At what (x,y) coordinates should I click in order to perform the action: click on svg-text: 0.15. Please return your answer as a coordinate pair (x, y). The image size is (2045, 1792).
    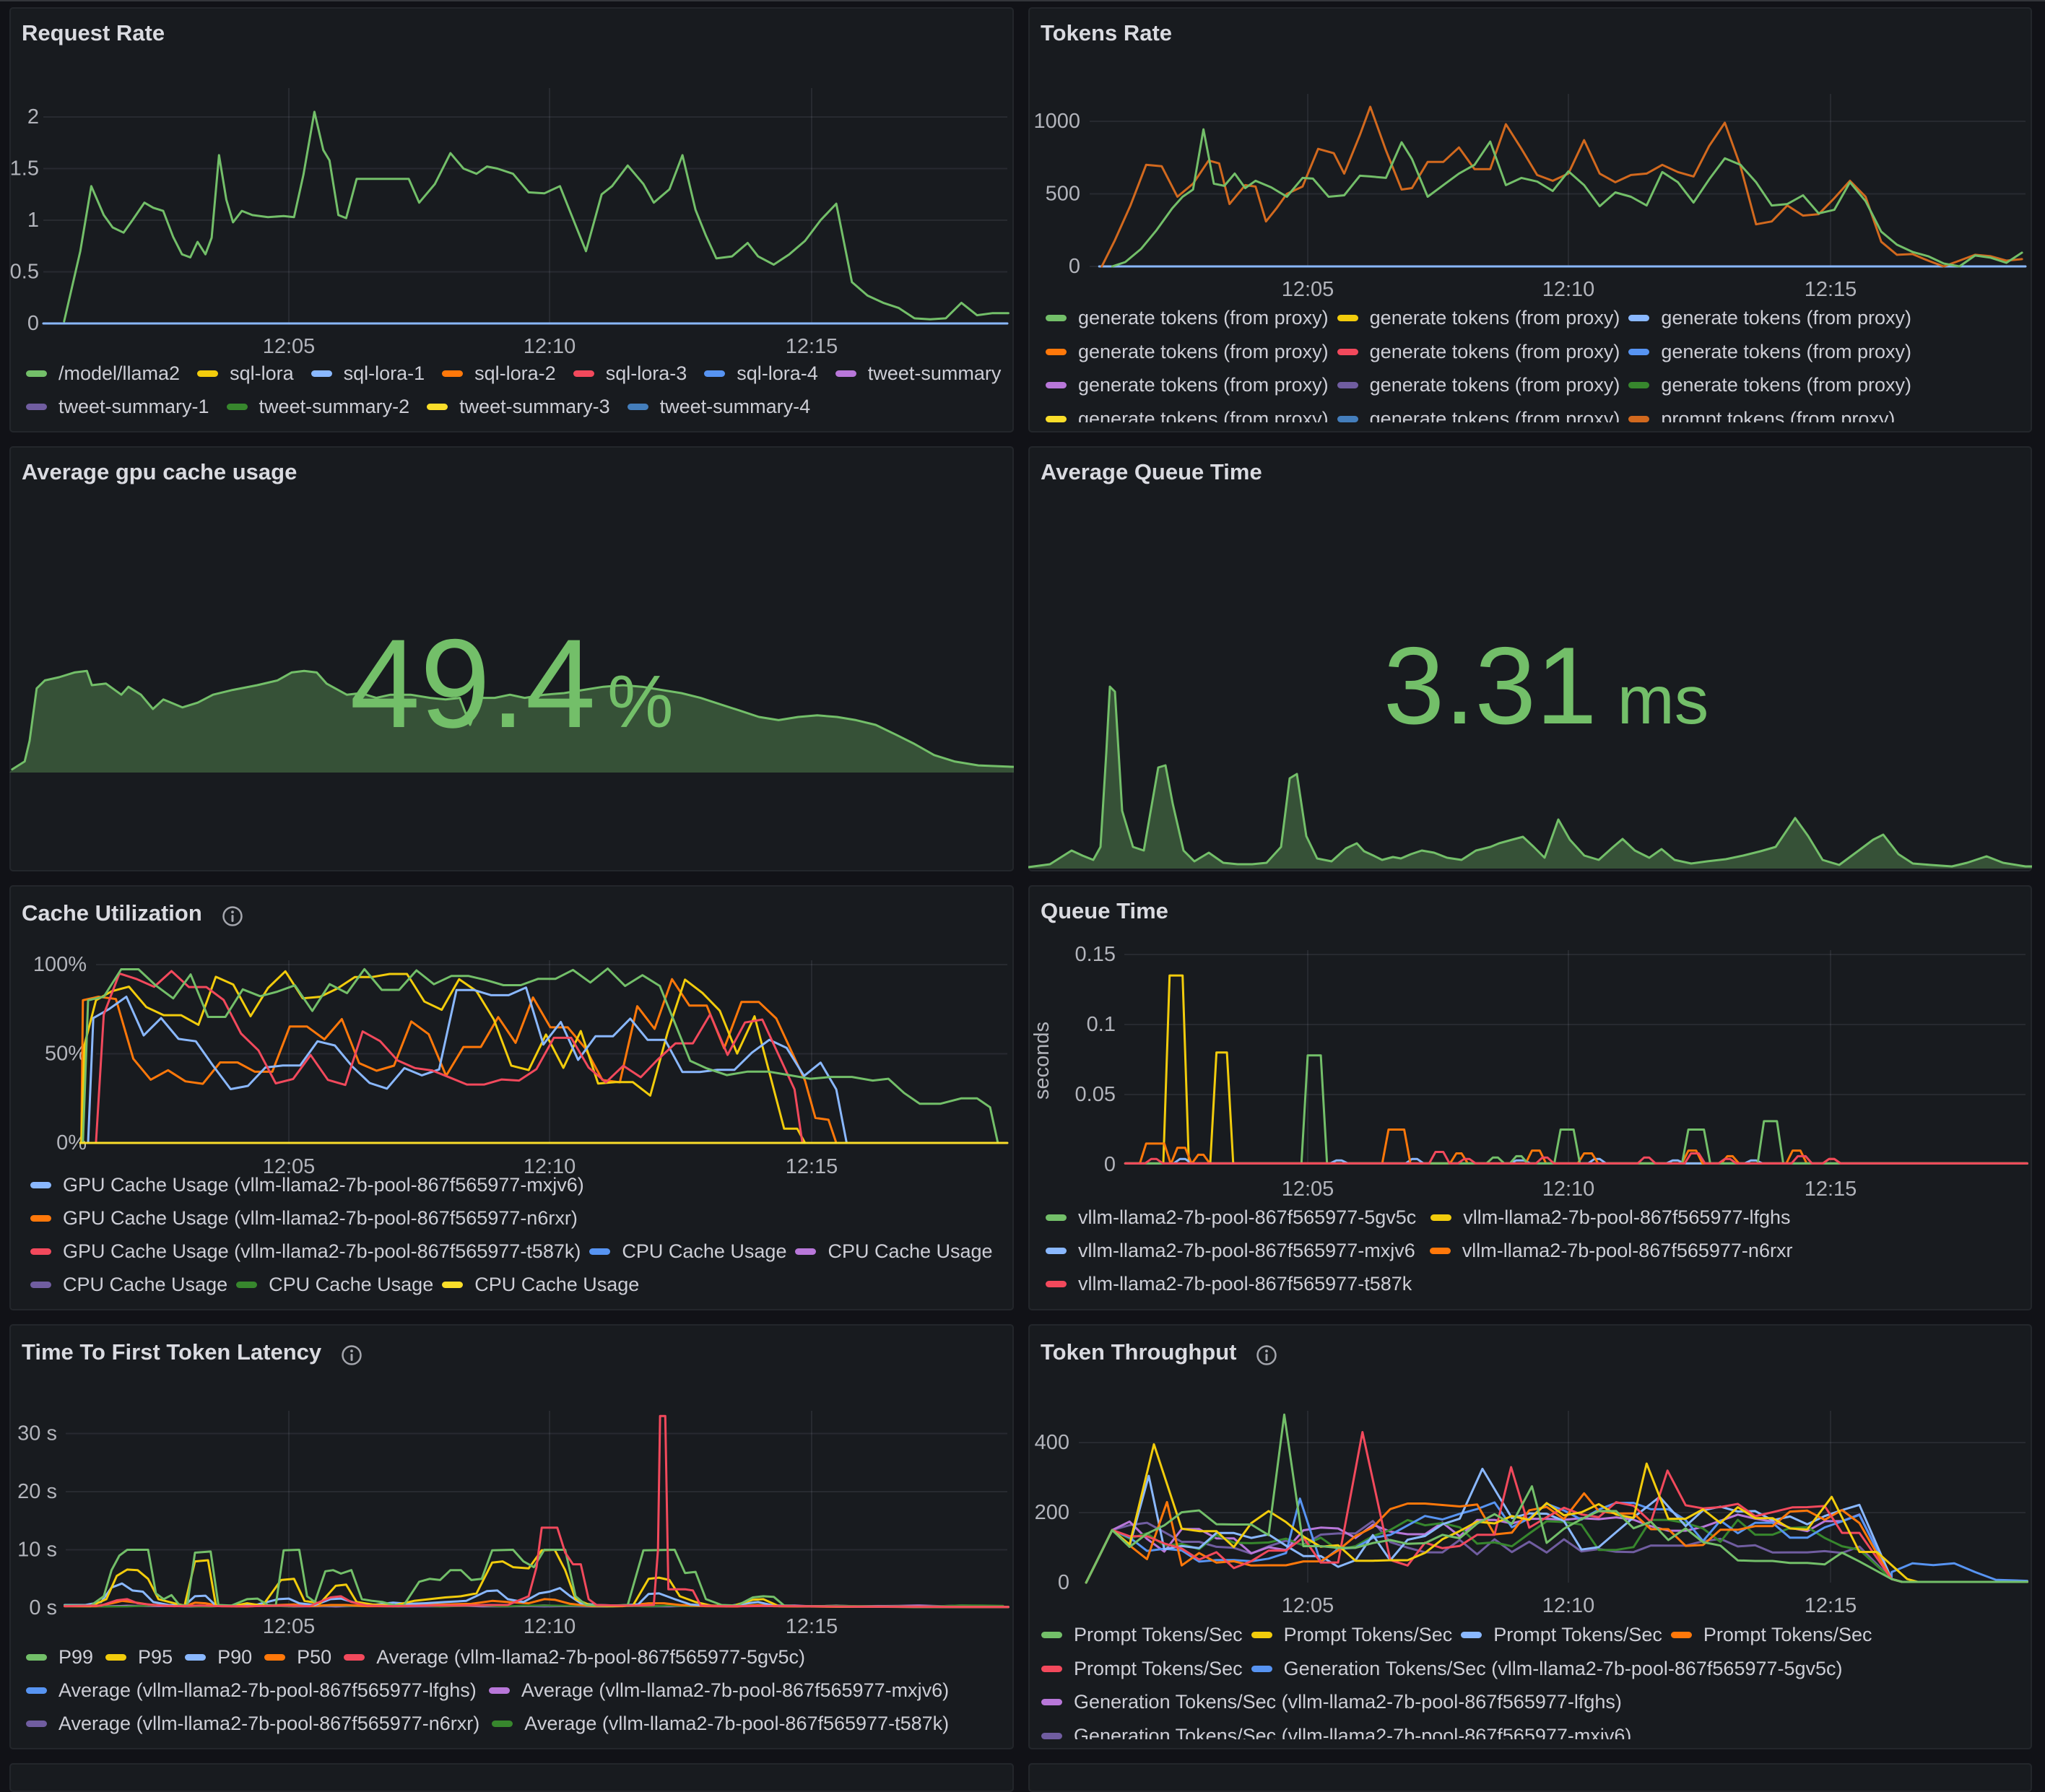
    Looking at the image, I should click on (1095, 954).